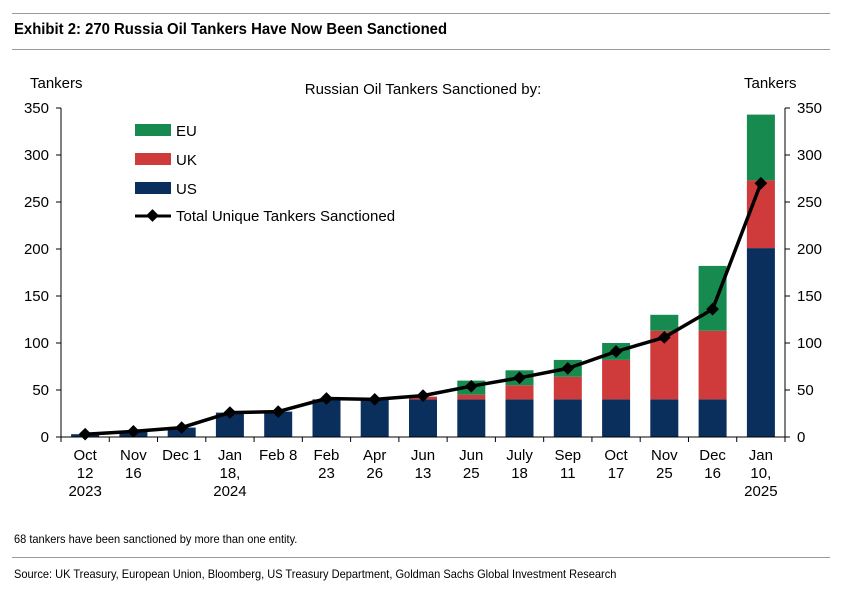 The image size is (853, 590). I want to click on y-tick-label-left-100: 100, so click(36, 343).